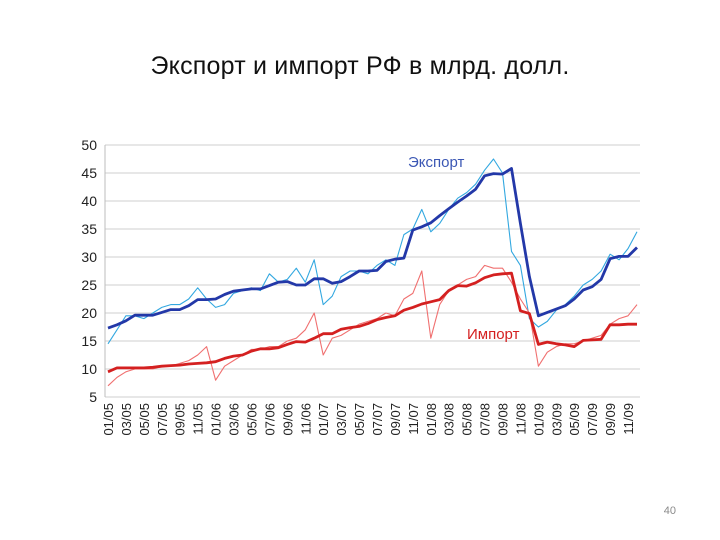 The image size is (720, 540). Describe the element at coordinates (89, 145) in the screenshot. I see `y-tick-label: 50` at that location.